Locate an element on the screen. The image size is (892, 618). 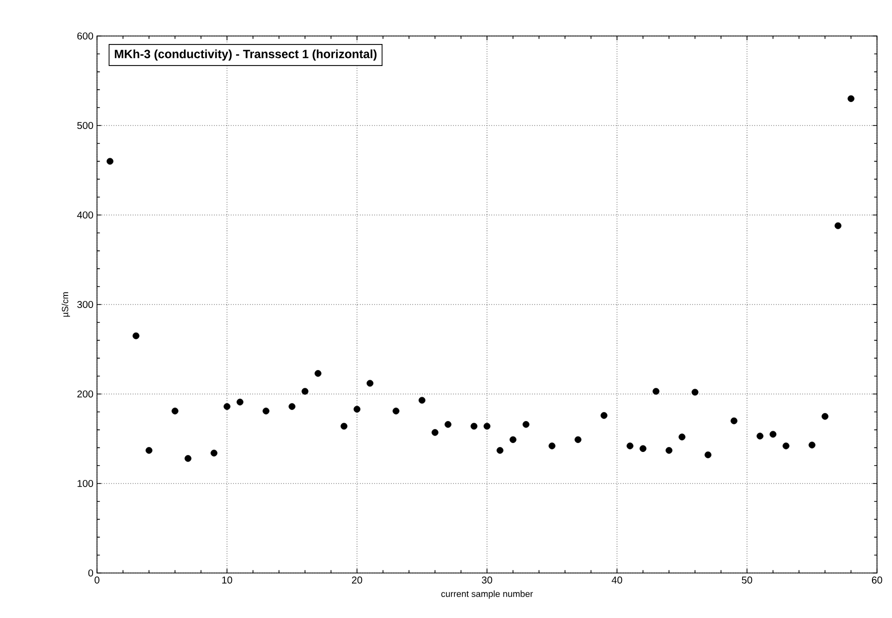
x-tick-label: 20 is located at coordinates (357, 580).